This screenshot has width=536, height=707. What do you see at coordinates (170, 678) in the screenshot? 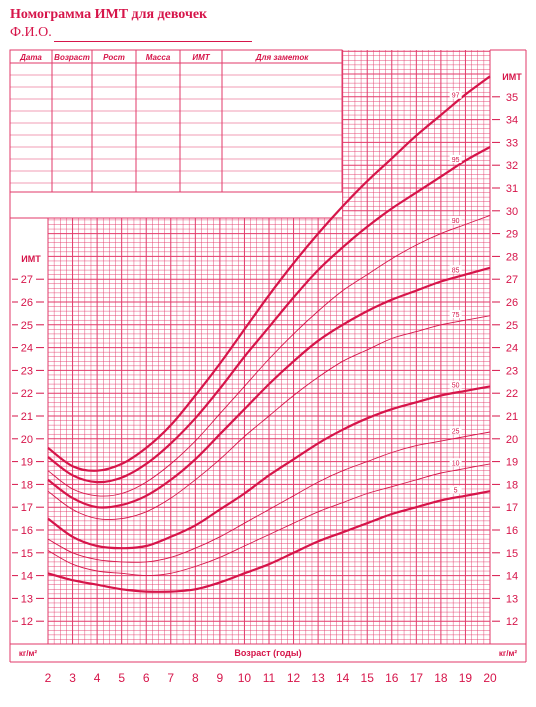
I see `x-tick-label: 7` at bounding box center [170, 678].